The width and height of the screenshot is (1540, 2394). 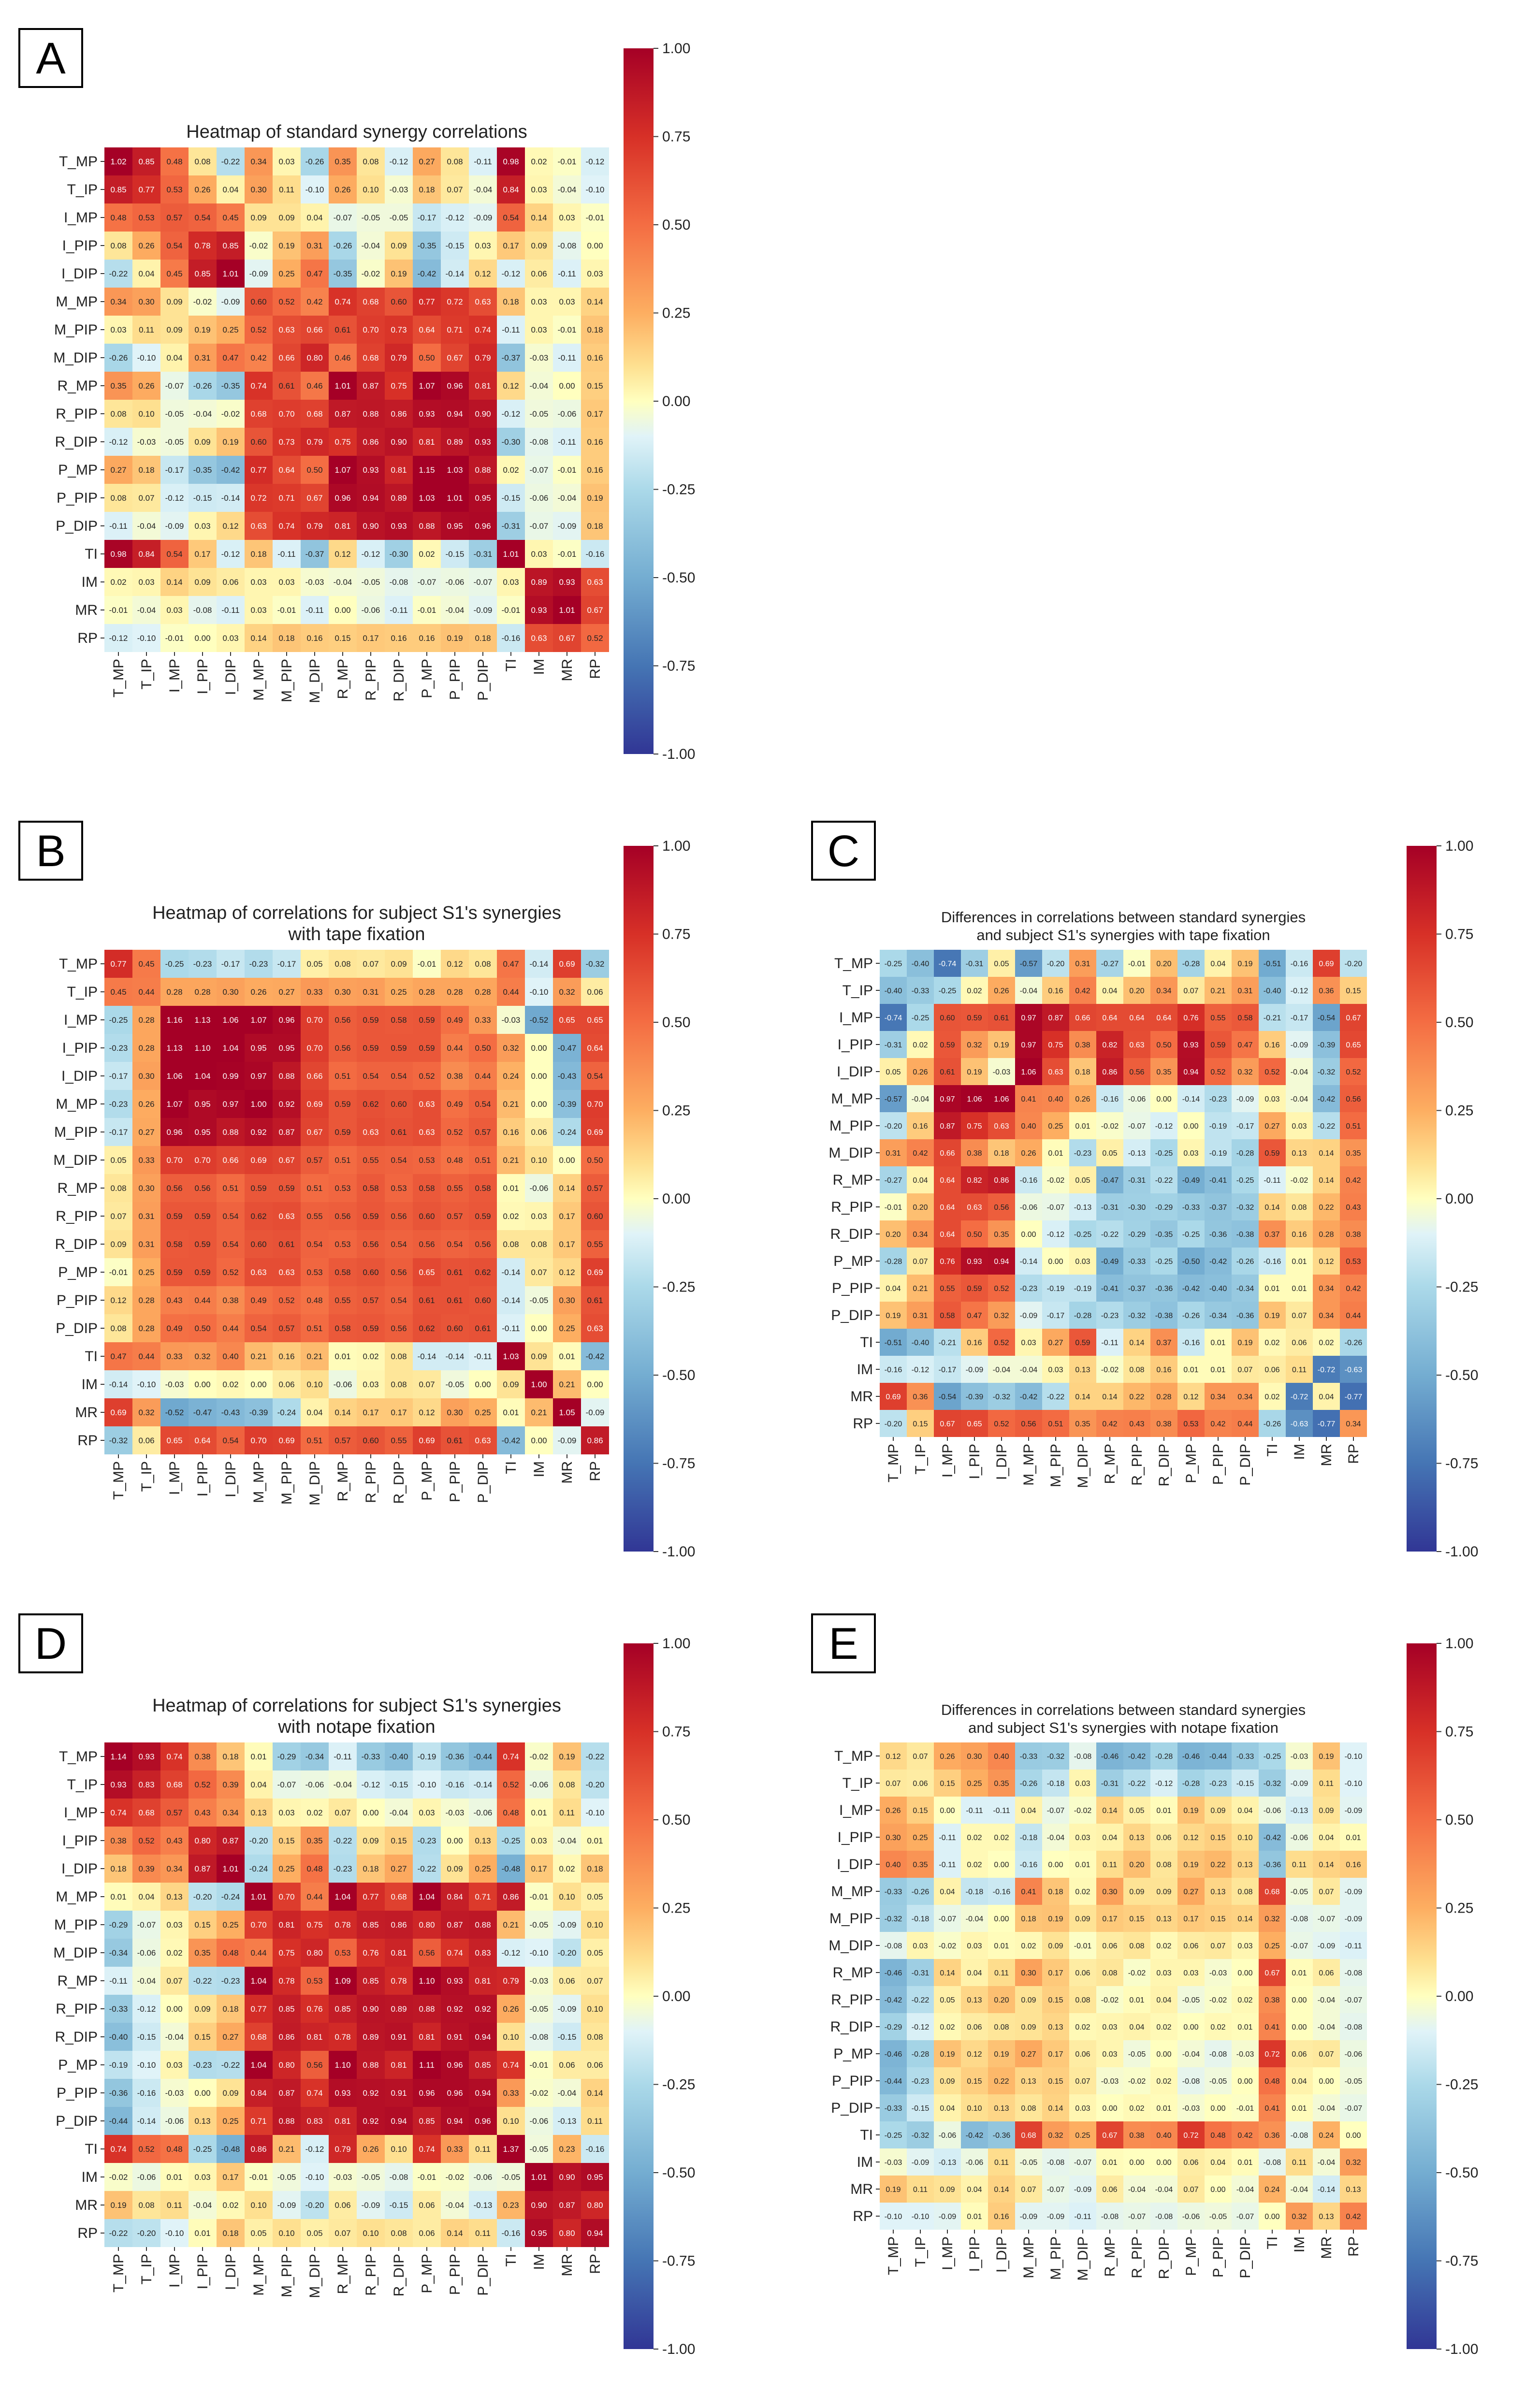 I want to click on cell-label: 0.25, so click(x=230, y=2121).